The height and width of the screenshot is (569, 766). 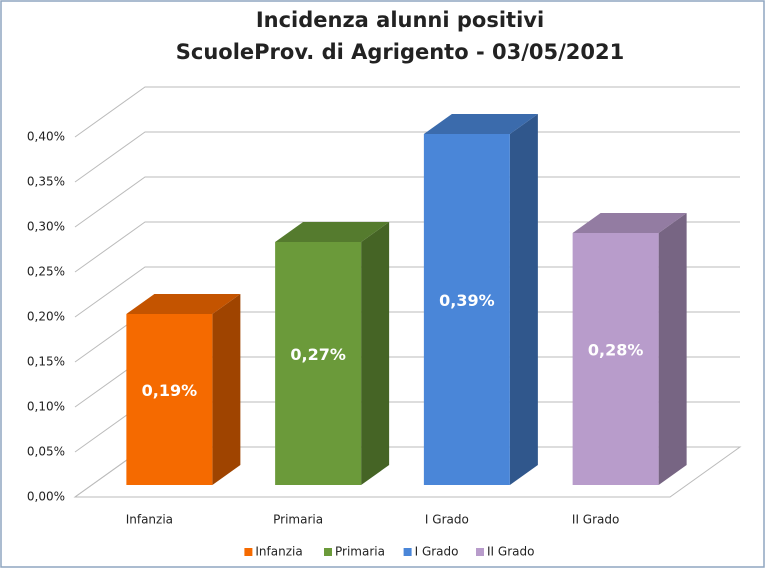 What do you see at coordinates (616, 350) in the screenshot?
I see `data-label: 0,28%` at bounding box center [616, 350].